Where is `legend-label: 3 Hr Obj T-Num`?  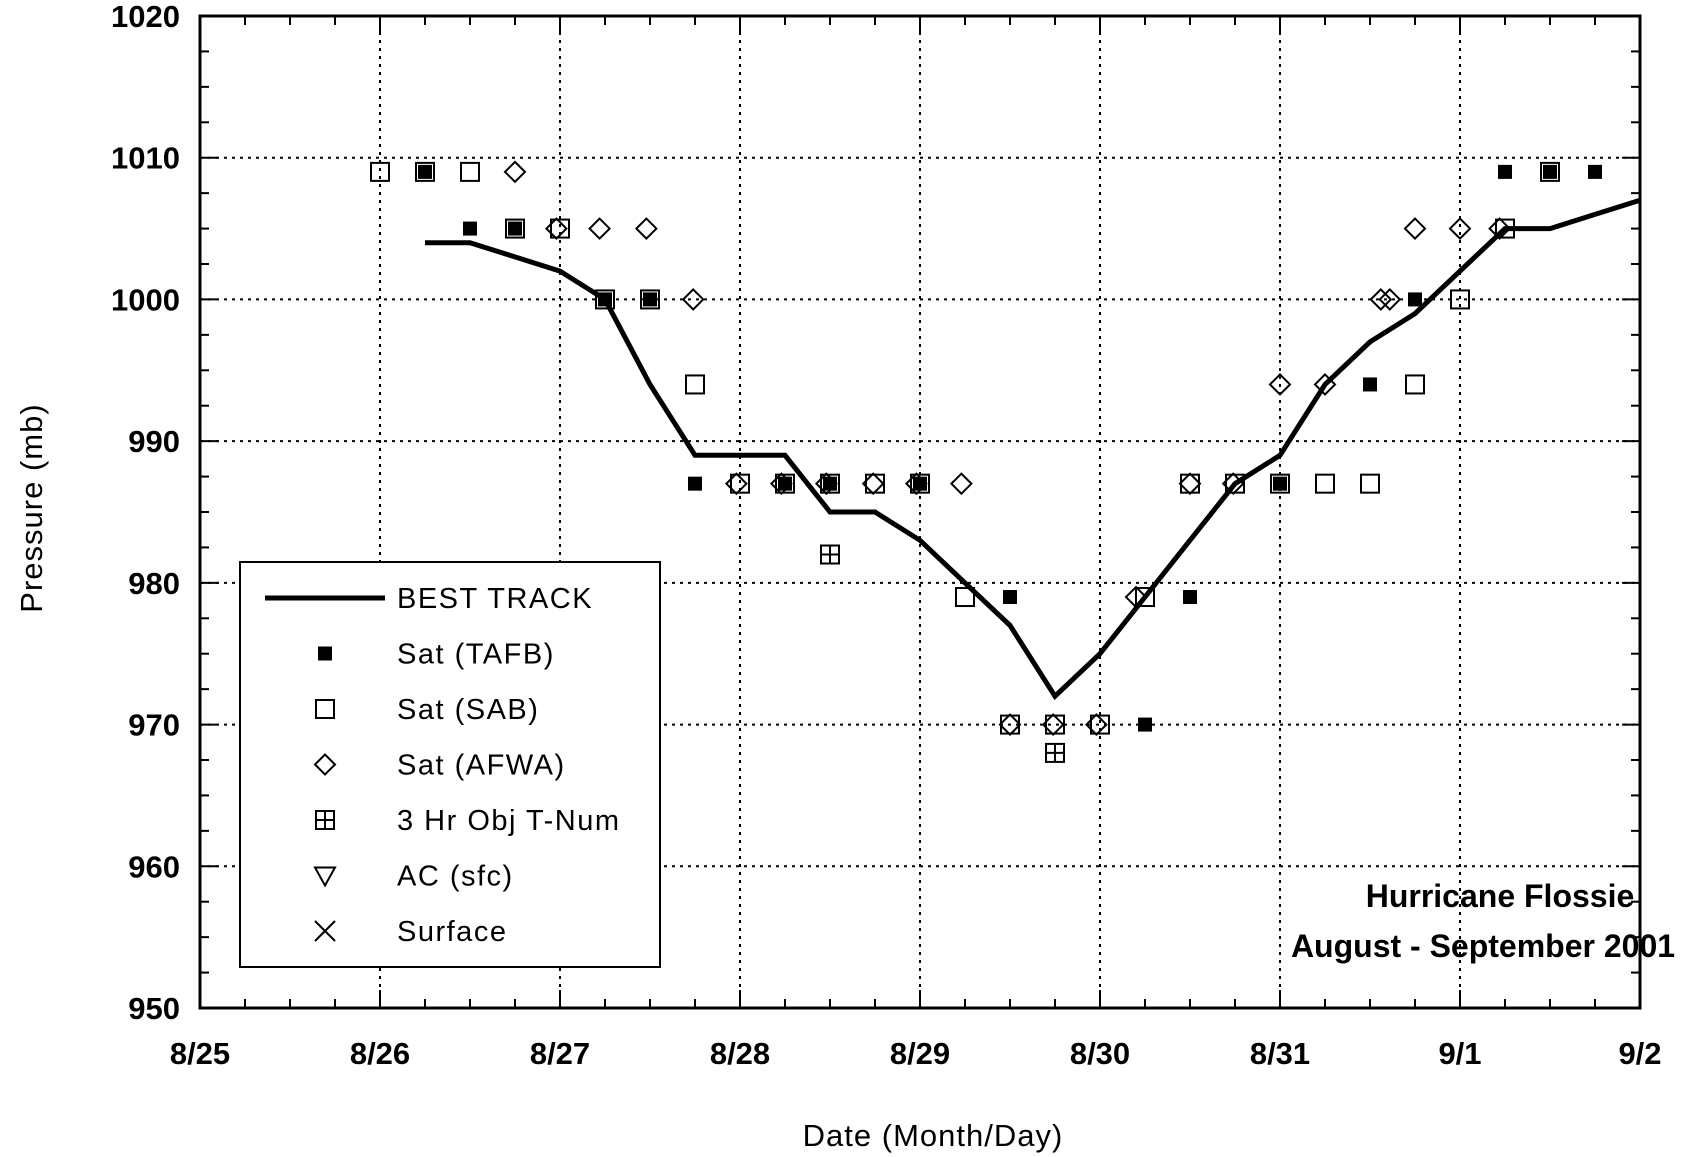
legend-label: 3 Hr Obj T-Num is located at coordinates (509, 821).